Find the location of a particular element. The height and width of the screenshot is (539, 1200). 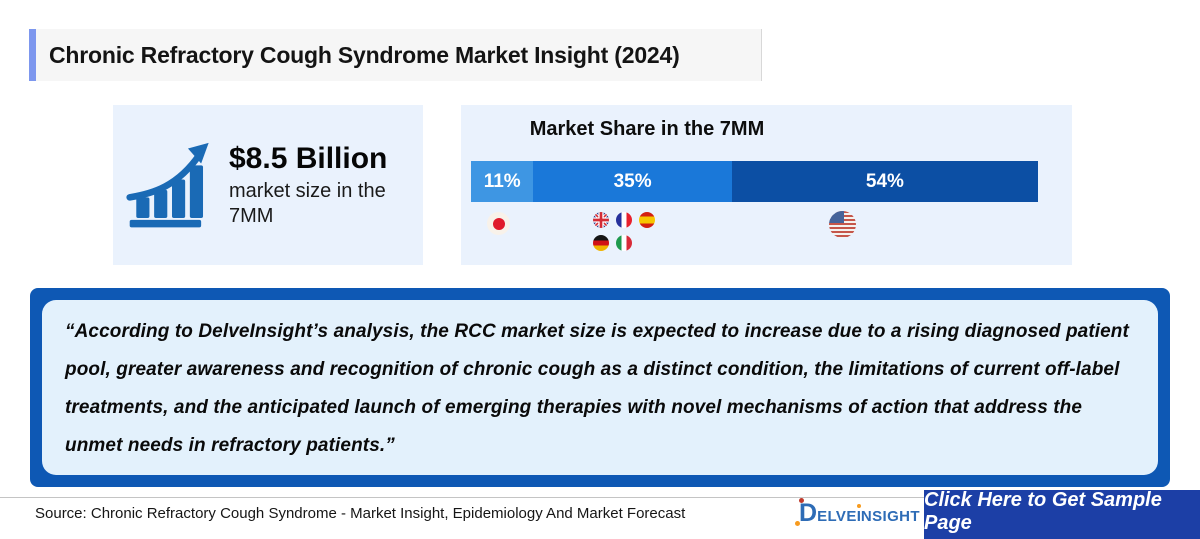

bar-segment-label: 35% is located at coordinates (632, 181).